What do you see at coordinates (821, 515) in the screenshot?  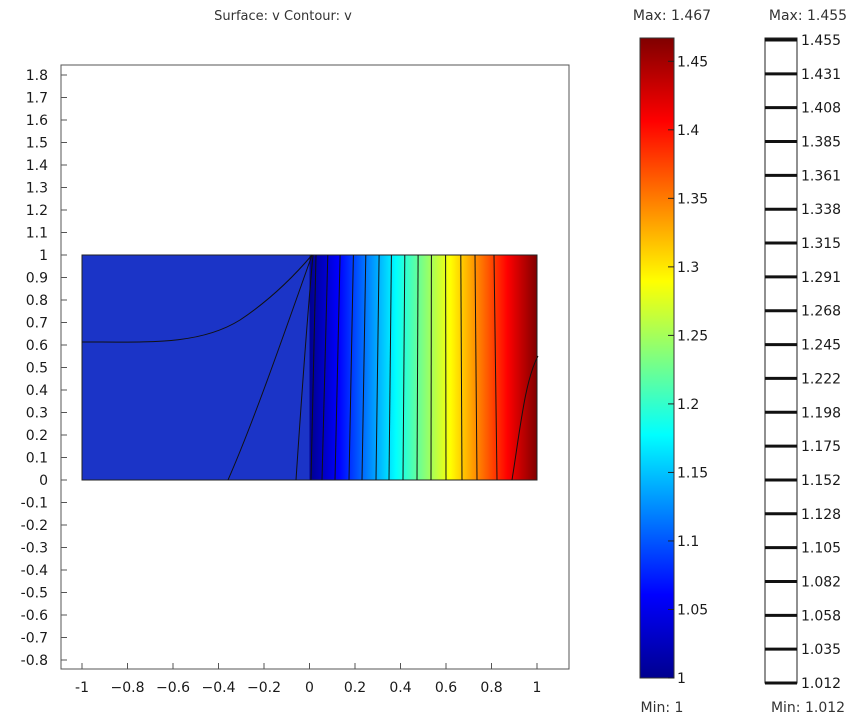 I see `contour-level-label: 1.128` at bounding box center [821, 515].